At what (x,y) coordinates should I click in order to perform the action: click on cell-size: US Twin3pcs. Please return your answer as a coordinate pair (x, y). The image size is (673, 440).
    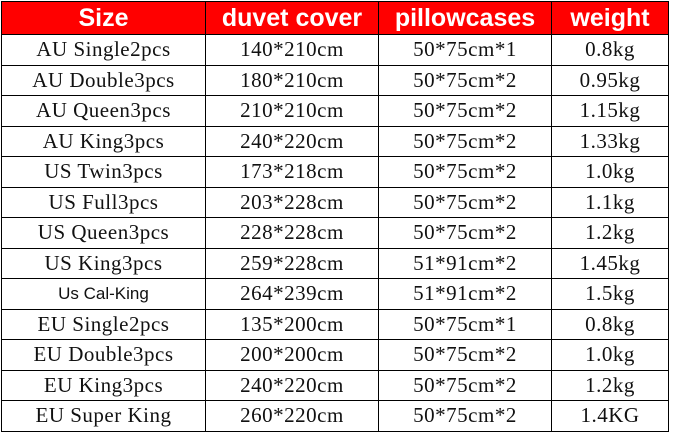
    Looking at the image, I should click on (103, 172).